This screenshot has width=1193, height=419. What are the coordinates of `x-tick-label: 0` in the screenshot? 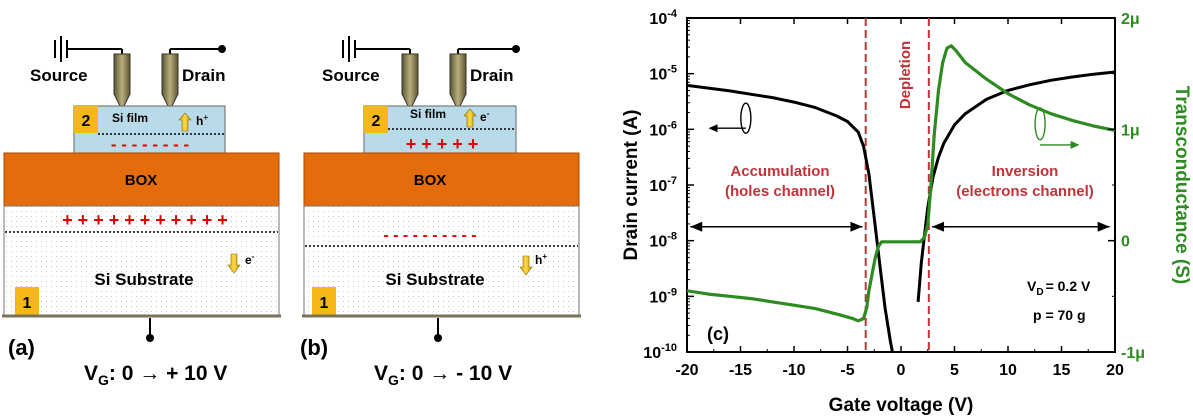 It's located at (901, 370).